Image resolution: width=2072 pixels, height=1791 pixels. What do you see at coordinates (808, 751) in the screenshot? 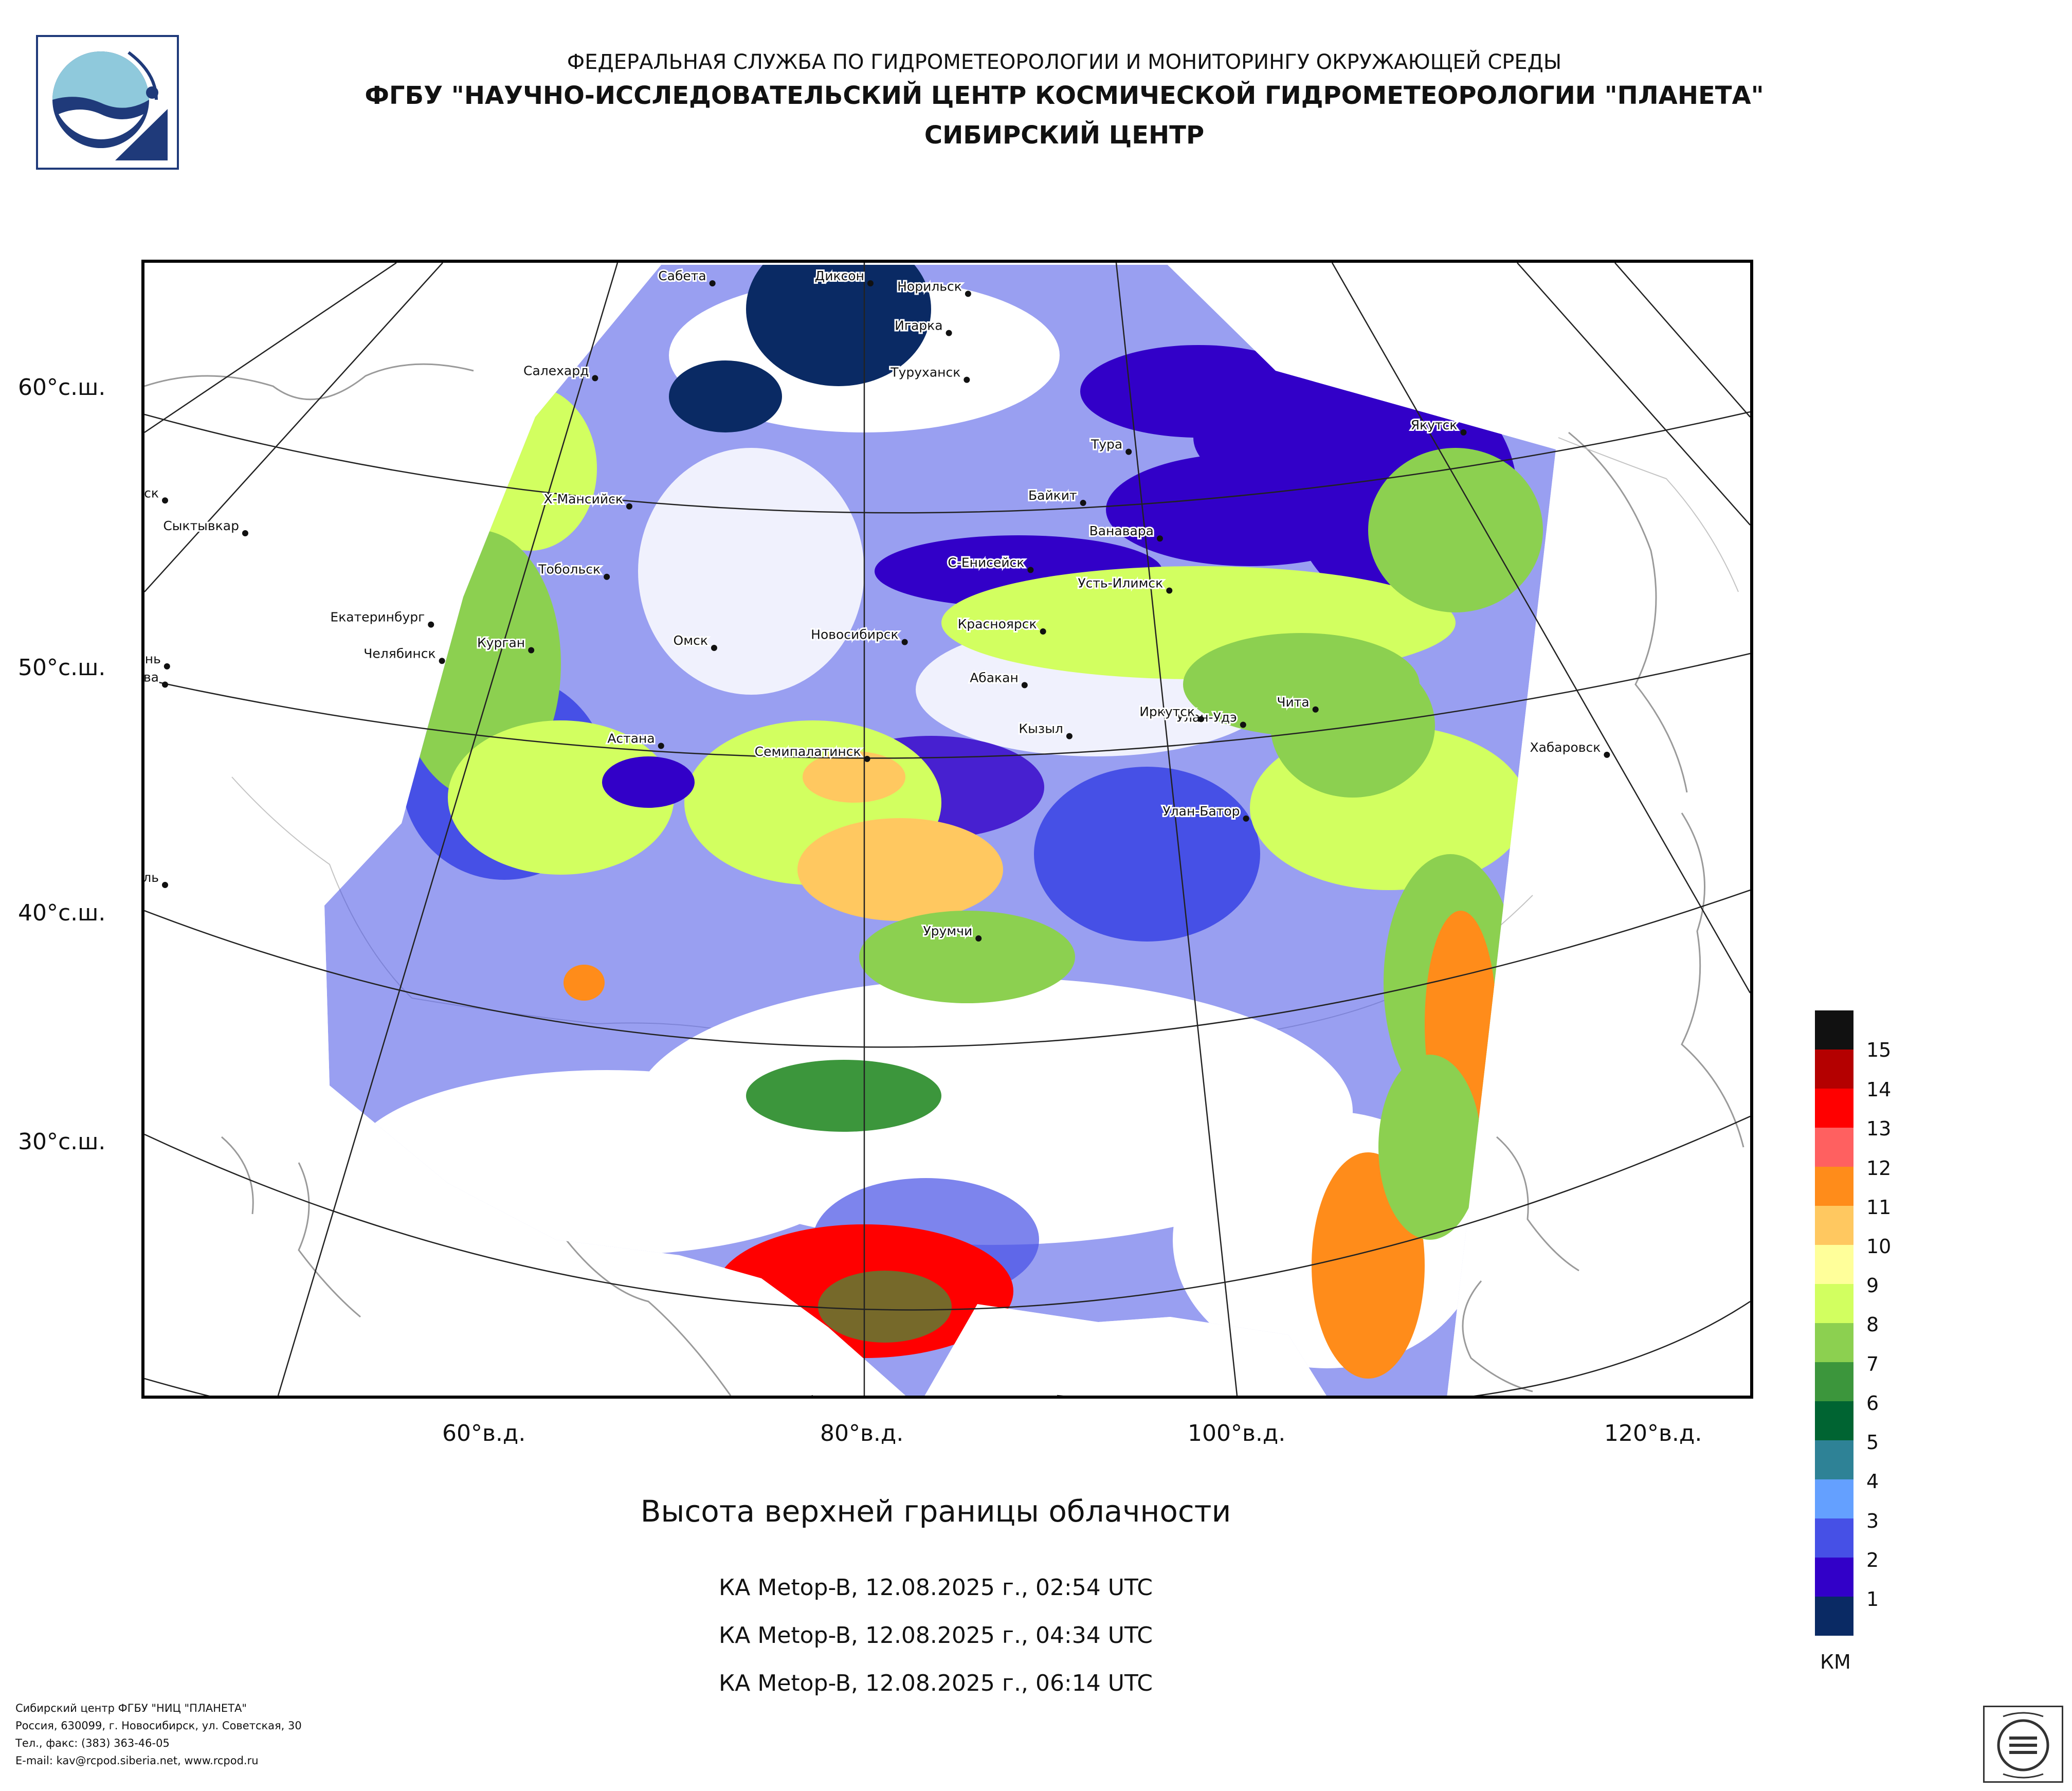
I see `city-label: Семипалатинск` at bounding box center [808, 751].